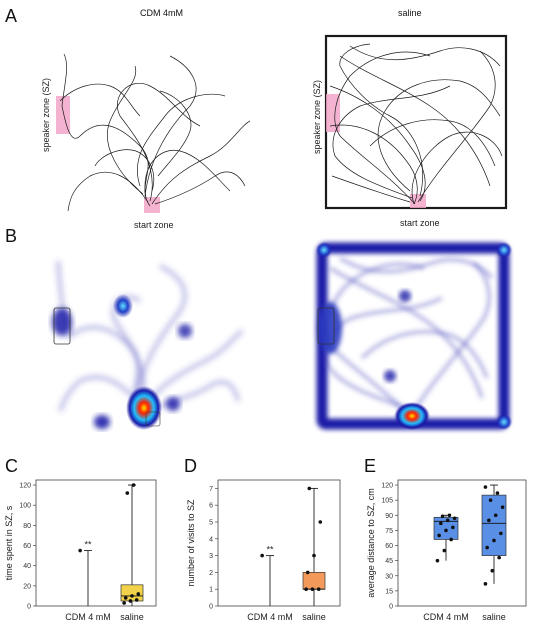  I want to click on trajectory-tracks-right, so click(416, 124).